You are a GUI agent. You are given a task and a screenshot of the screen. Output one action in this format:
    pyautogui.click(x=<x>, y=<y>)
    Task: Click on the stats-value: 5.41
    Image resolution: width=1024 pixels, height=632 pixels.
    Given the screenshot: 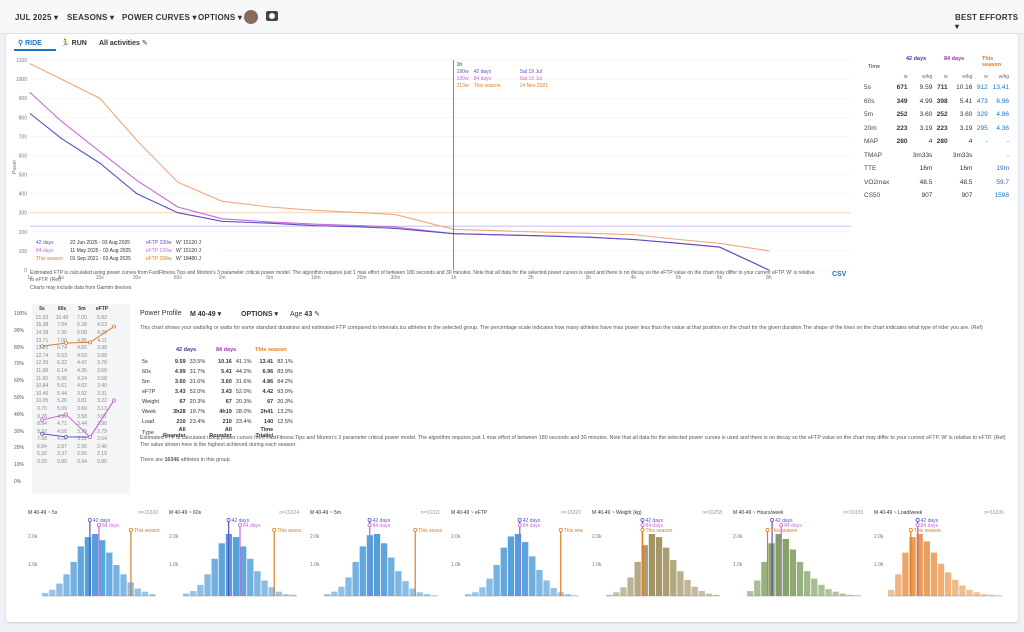 What is the action you would take?
    pyautogui.click(x=966, y=101)
    